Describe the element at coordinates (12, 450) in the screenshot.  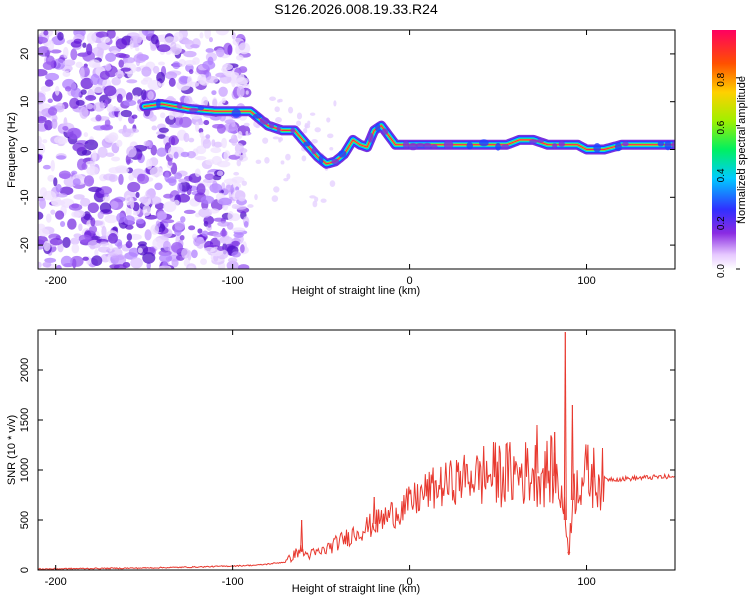
I see `snr-y-label: SNR (10 * v/v)` at that location.